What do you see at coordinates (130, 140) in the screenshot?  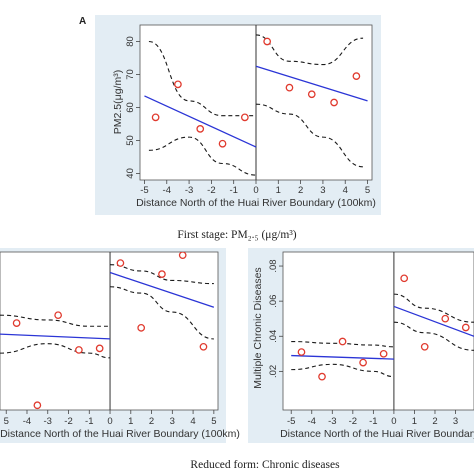 I see `y-tick-label: 50` at bounding box center [130, 140].